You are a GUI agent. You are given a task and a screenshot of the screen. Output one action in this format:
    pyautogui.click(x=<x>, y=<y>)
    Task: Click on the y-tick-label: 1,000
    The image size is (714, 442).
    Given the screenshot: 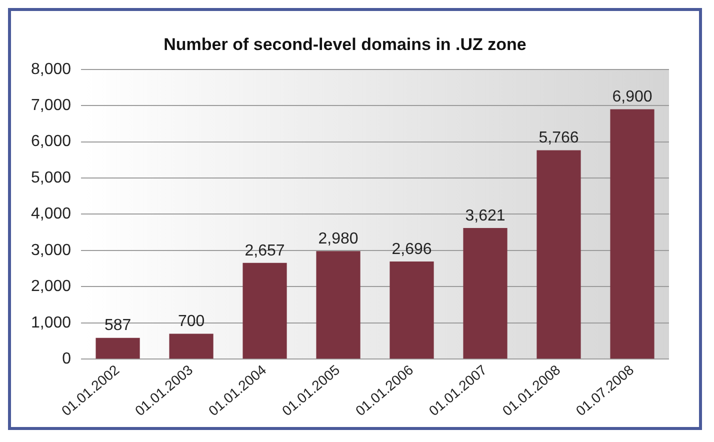 What is the action you would take?
    pyautogui.click(x=51, y=323)
    